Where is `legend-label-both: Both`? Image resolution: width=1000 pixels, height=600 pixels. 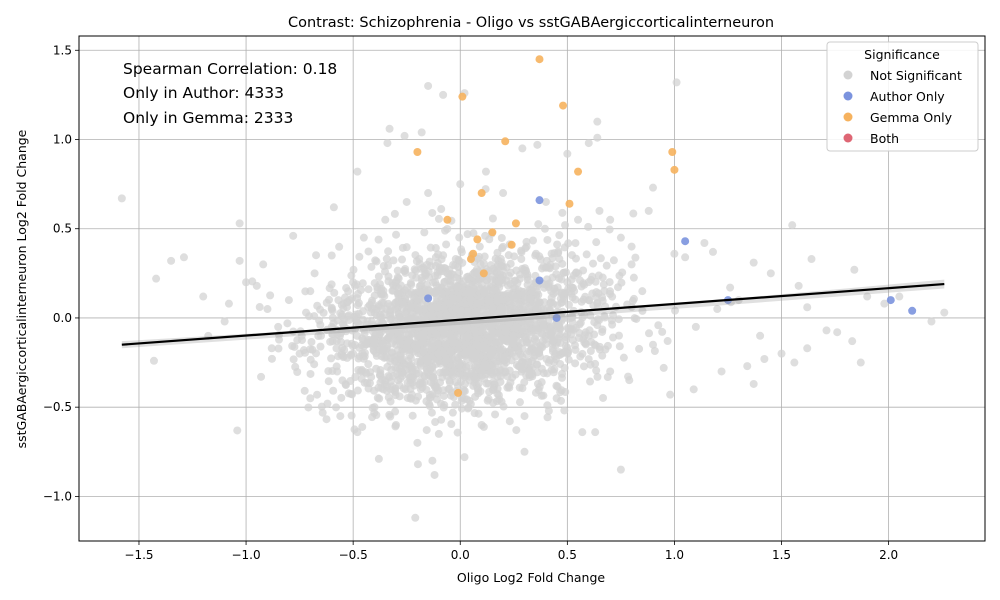 legend-label-both: Both is located at coordinates (884, 138).